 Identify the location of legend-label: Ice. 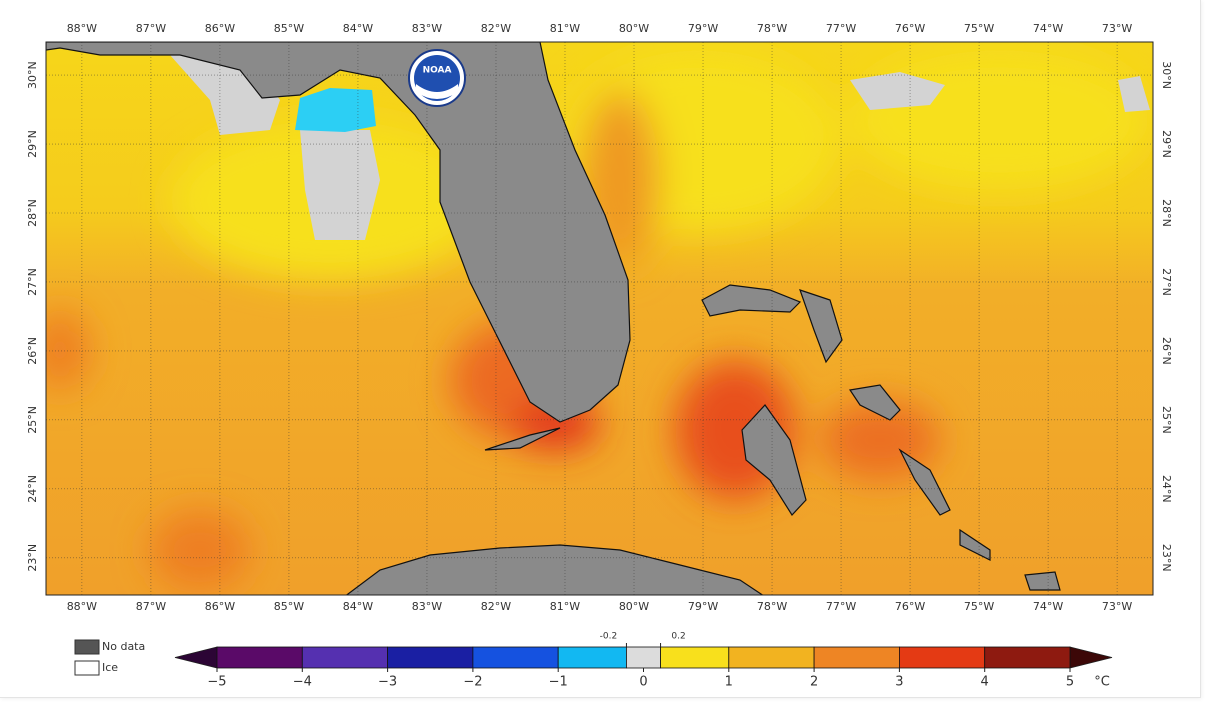
(110, 667).